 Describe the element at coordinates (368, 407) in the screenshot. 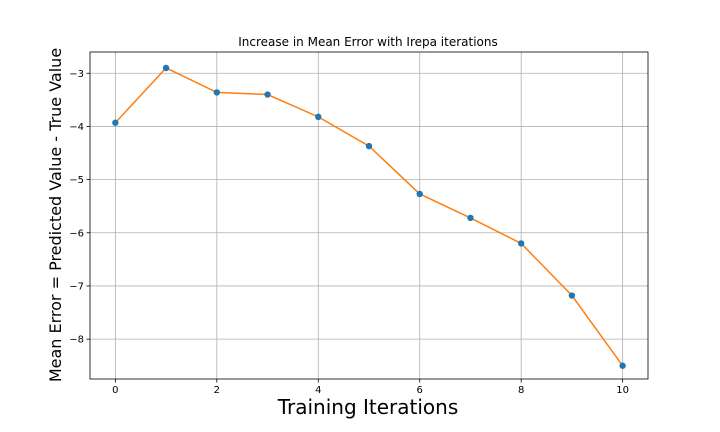

I see `x-axis-label: Training Iterations` at that location.